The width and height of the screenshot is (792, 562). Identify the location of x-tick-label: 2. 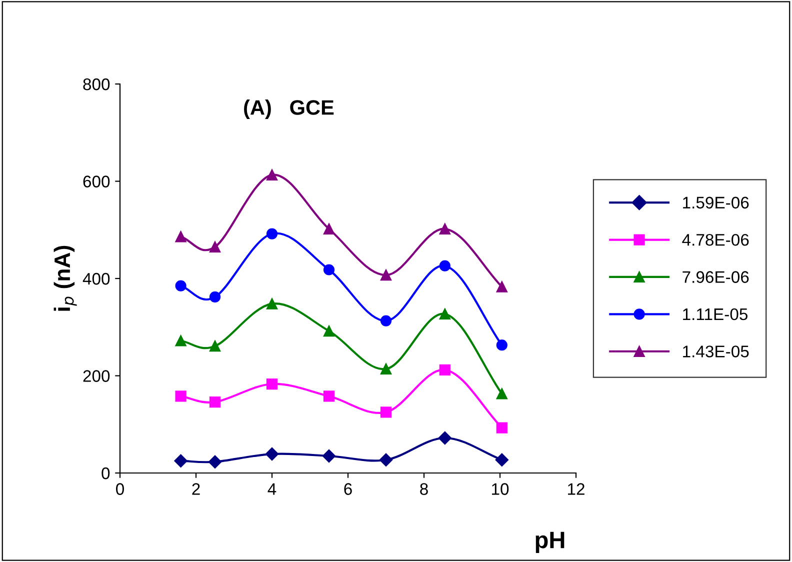
(196, 489).